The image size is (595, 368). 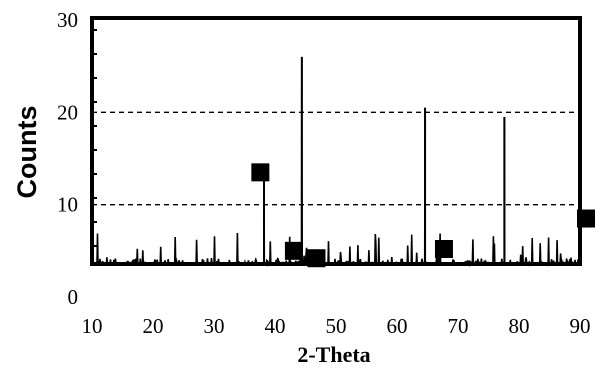 What do you see at coordinates (67, 205) in the screenshot?
I see `y-tick-label: 10` at bounding box center [67, 205].